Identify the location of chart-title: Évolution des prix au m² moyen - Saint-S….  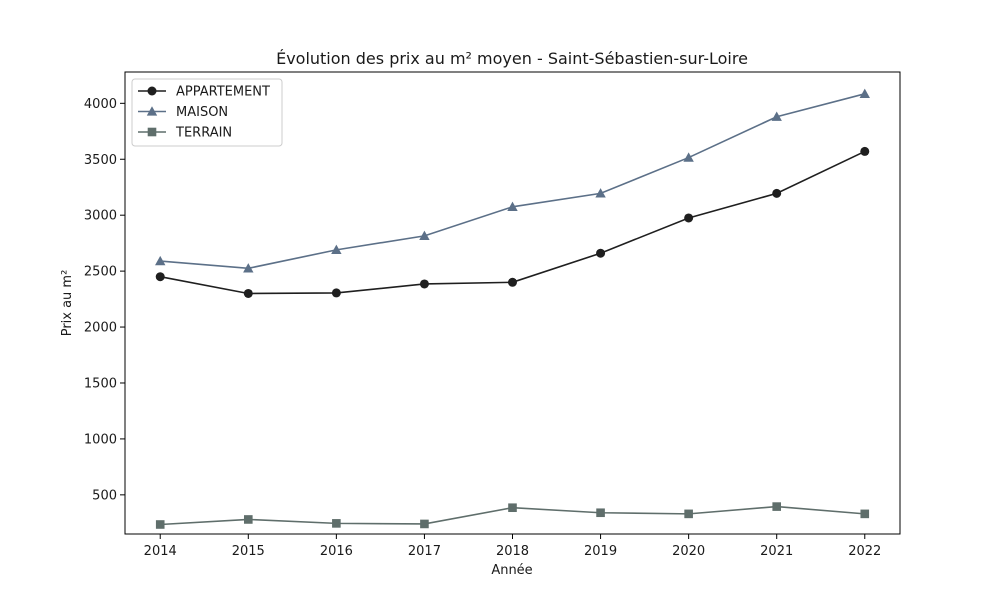
(512, 58).